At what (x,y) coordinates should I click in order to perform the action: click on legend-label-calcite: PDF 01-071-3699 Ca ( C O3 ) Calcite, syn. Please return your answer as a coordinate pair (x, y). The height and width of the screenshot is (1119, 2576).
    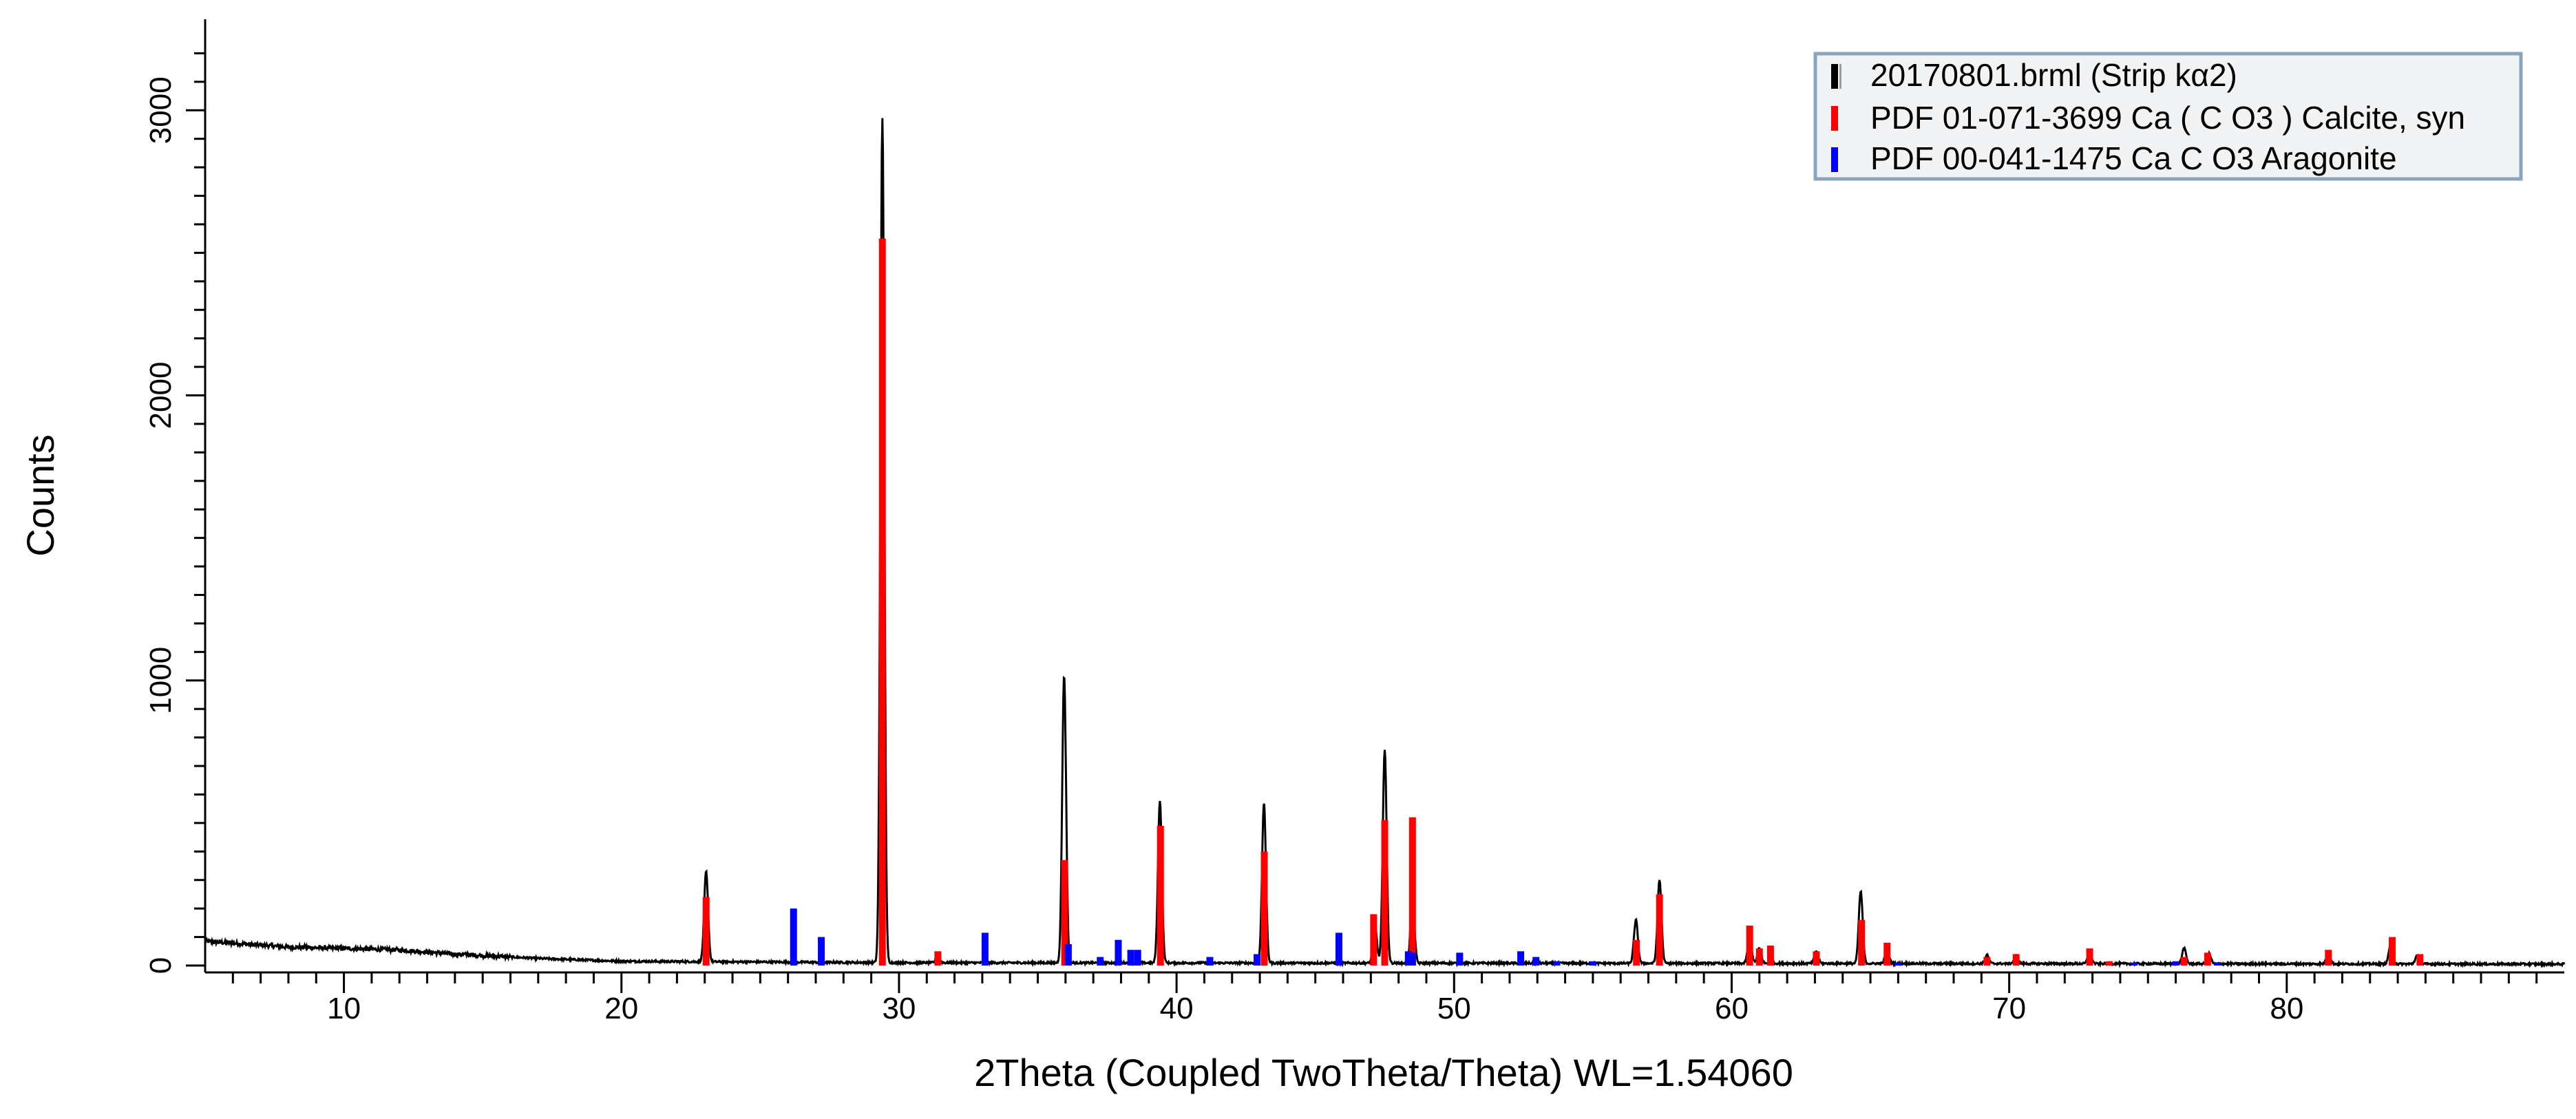
    Looking at the image, I should click on (2168, 118).